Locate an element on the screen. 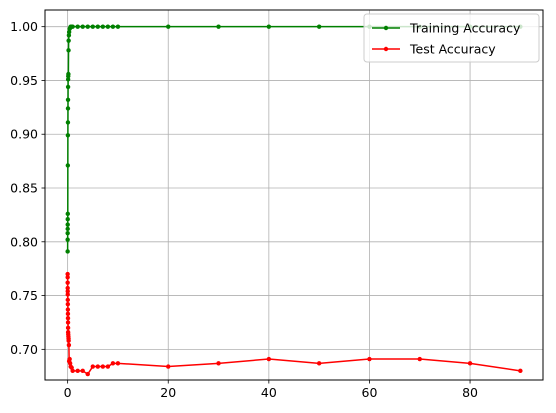 This screenshot has height=413, width=556. x-tick-label: 40 is located at coordinates (269, 392).